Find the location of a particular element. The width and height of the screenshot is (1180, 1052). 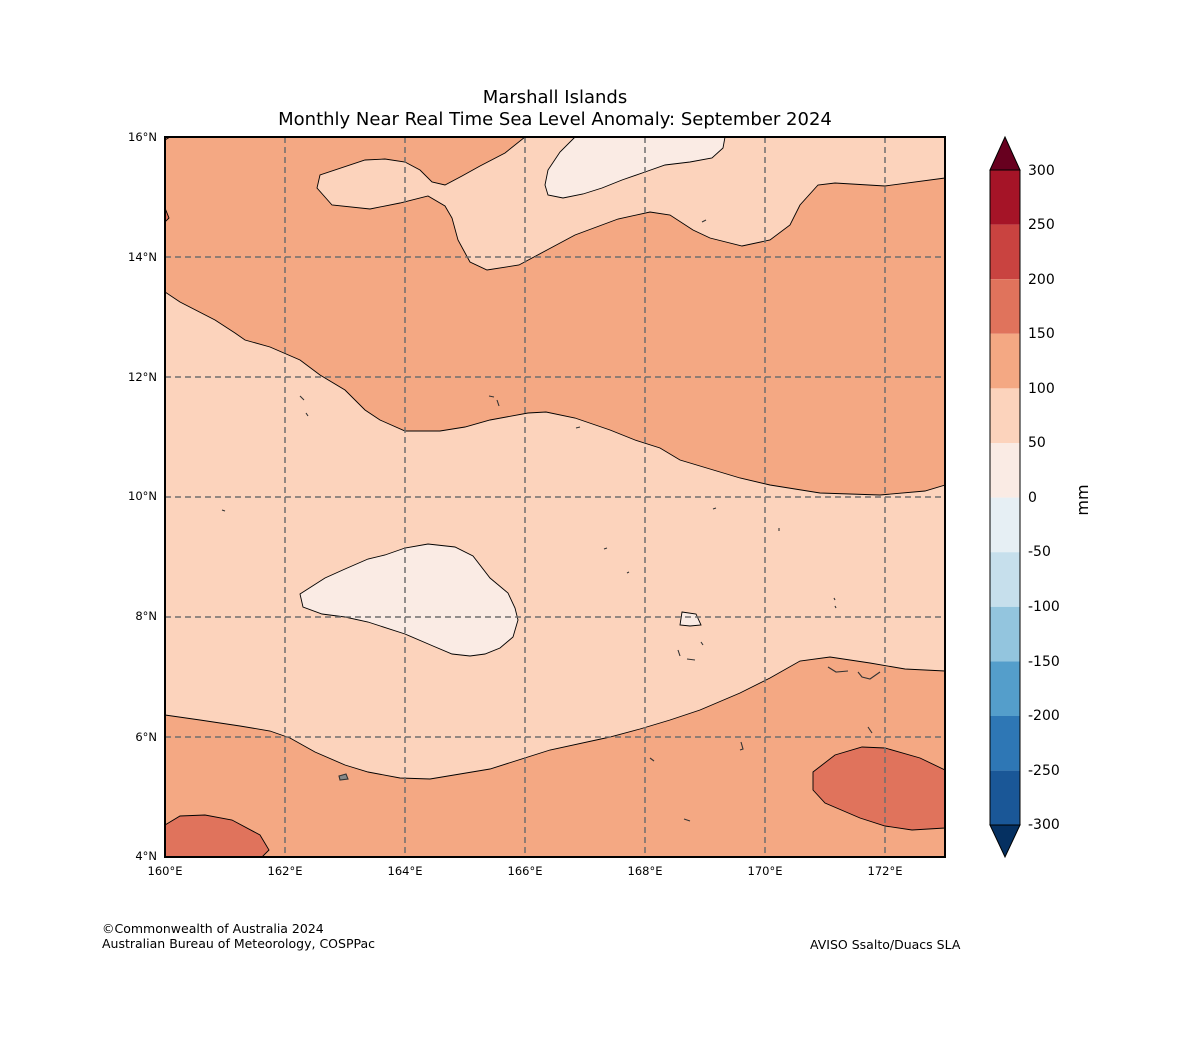

lat-label: 4°N is located at coordinates (146, 856).